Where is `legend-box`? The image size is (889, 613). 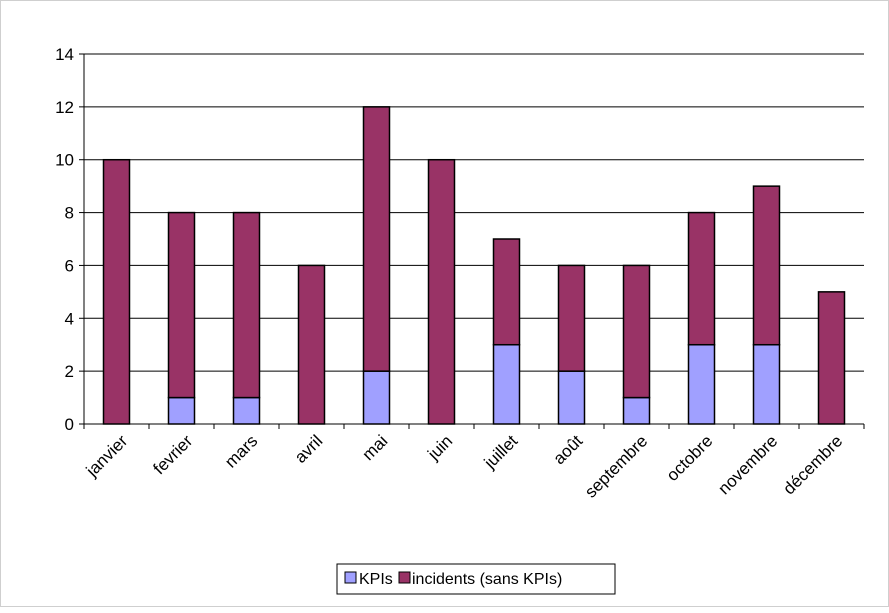 legend-box is located at coordinates (476, 579).